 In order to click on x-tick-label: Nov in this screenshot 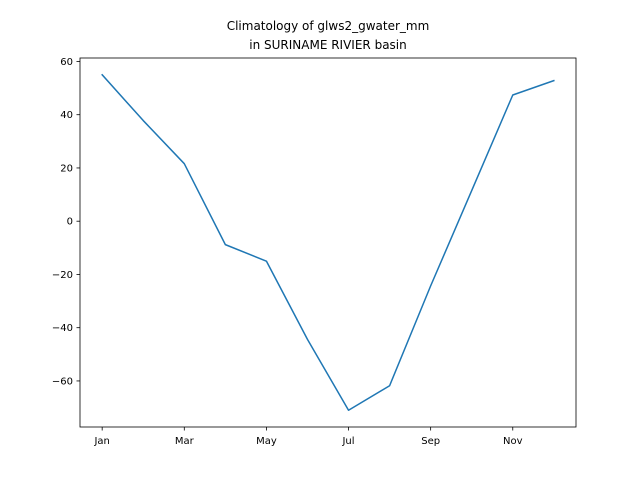, I will do `click(513, 441)`.